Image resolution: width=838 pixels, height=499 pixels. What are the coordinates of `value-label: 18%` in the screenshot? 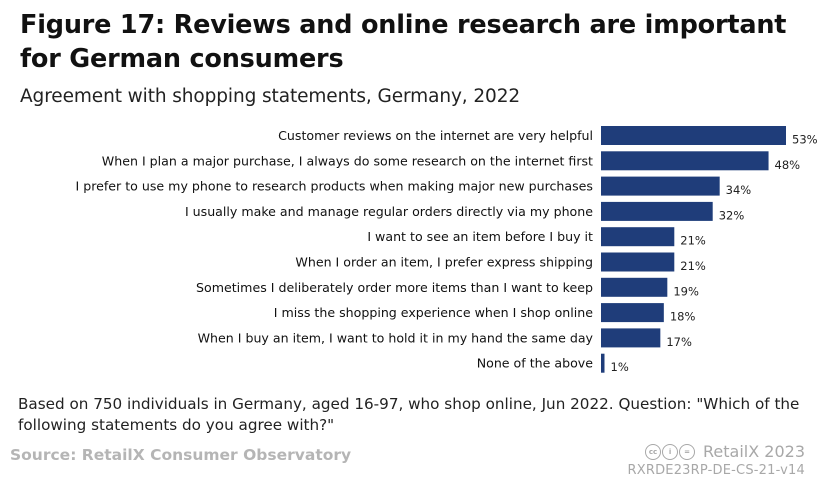 It's located at (683, 317).